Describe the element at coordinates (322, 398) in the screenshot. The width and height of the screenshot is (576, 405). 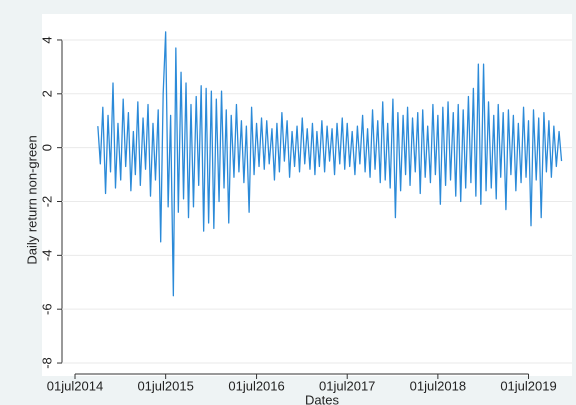
I see `x-axis-title: Dates` at that location.